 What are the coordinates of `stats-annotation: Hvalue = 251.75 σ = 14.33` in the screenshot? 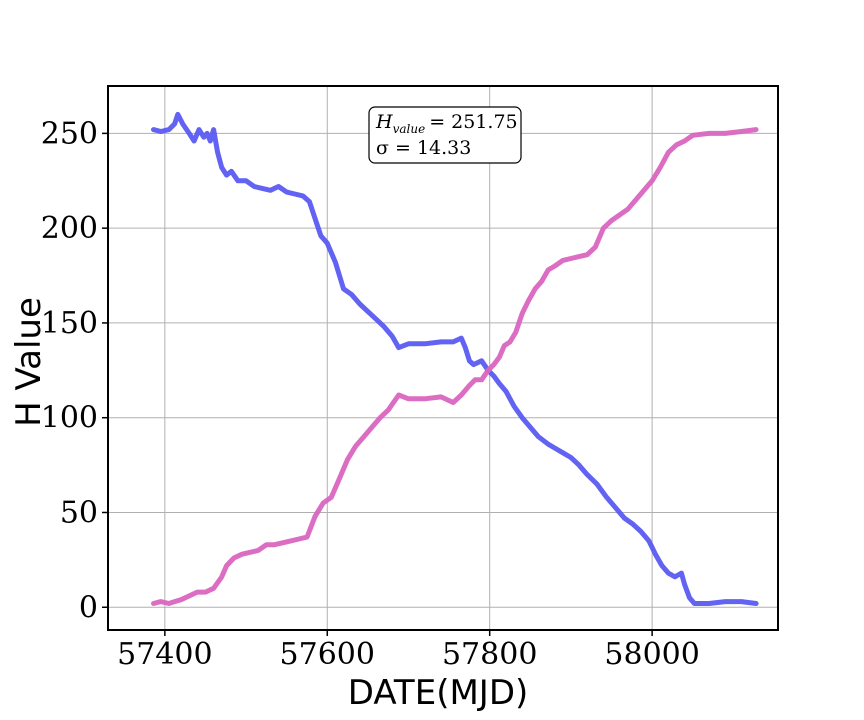 It's located at (445, 135).